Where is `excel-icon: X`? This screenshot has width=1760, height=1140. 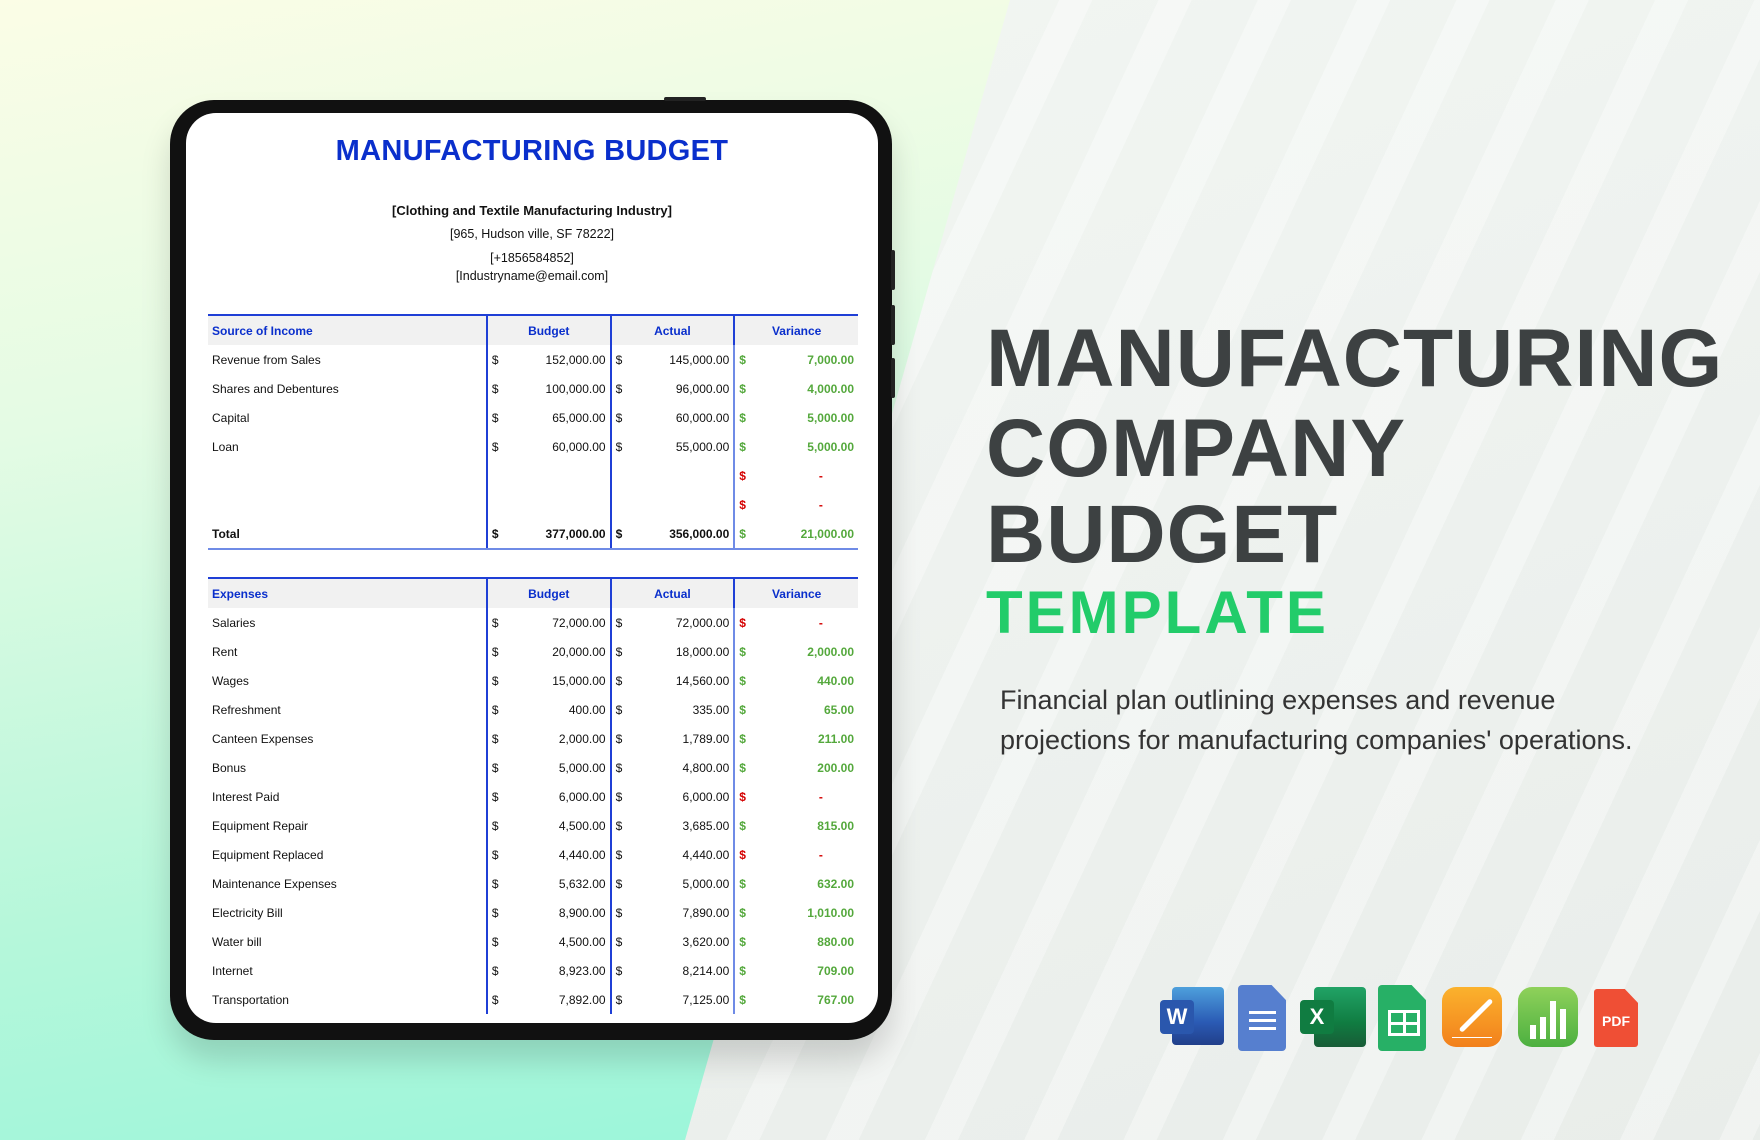
excel-icon: X is located at coordinates (1333, 1016).